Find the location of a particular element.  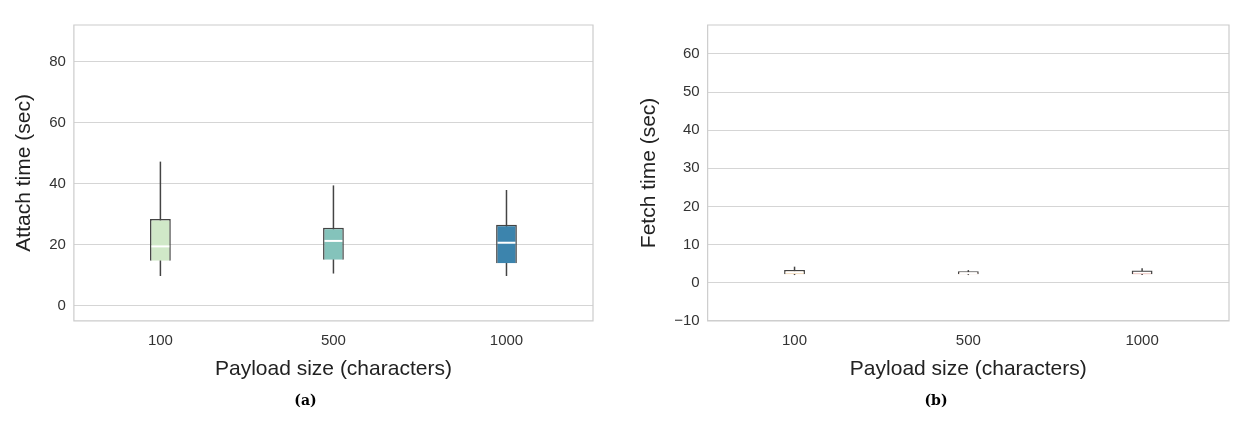

y-tick-label: −10 is located at coordinates (687, 319).